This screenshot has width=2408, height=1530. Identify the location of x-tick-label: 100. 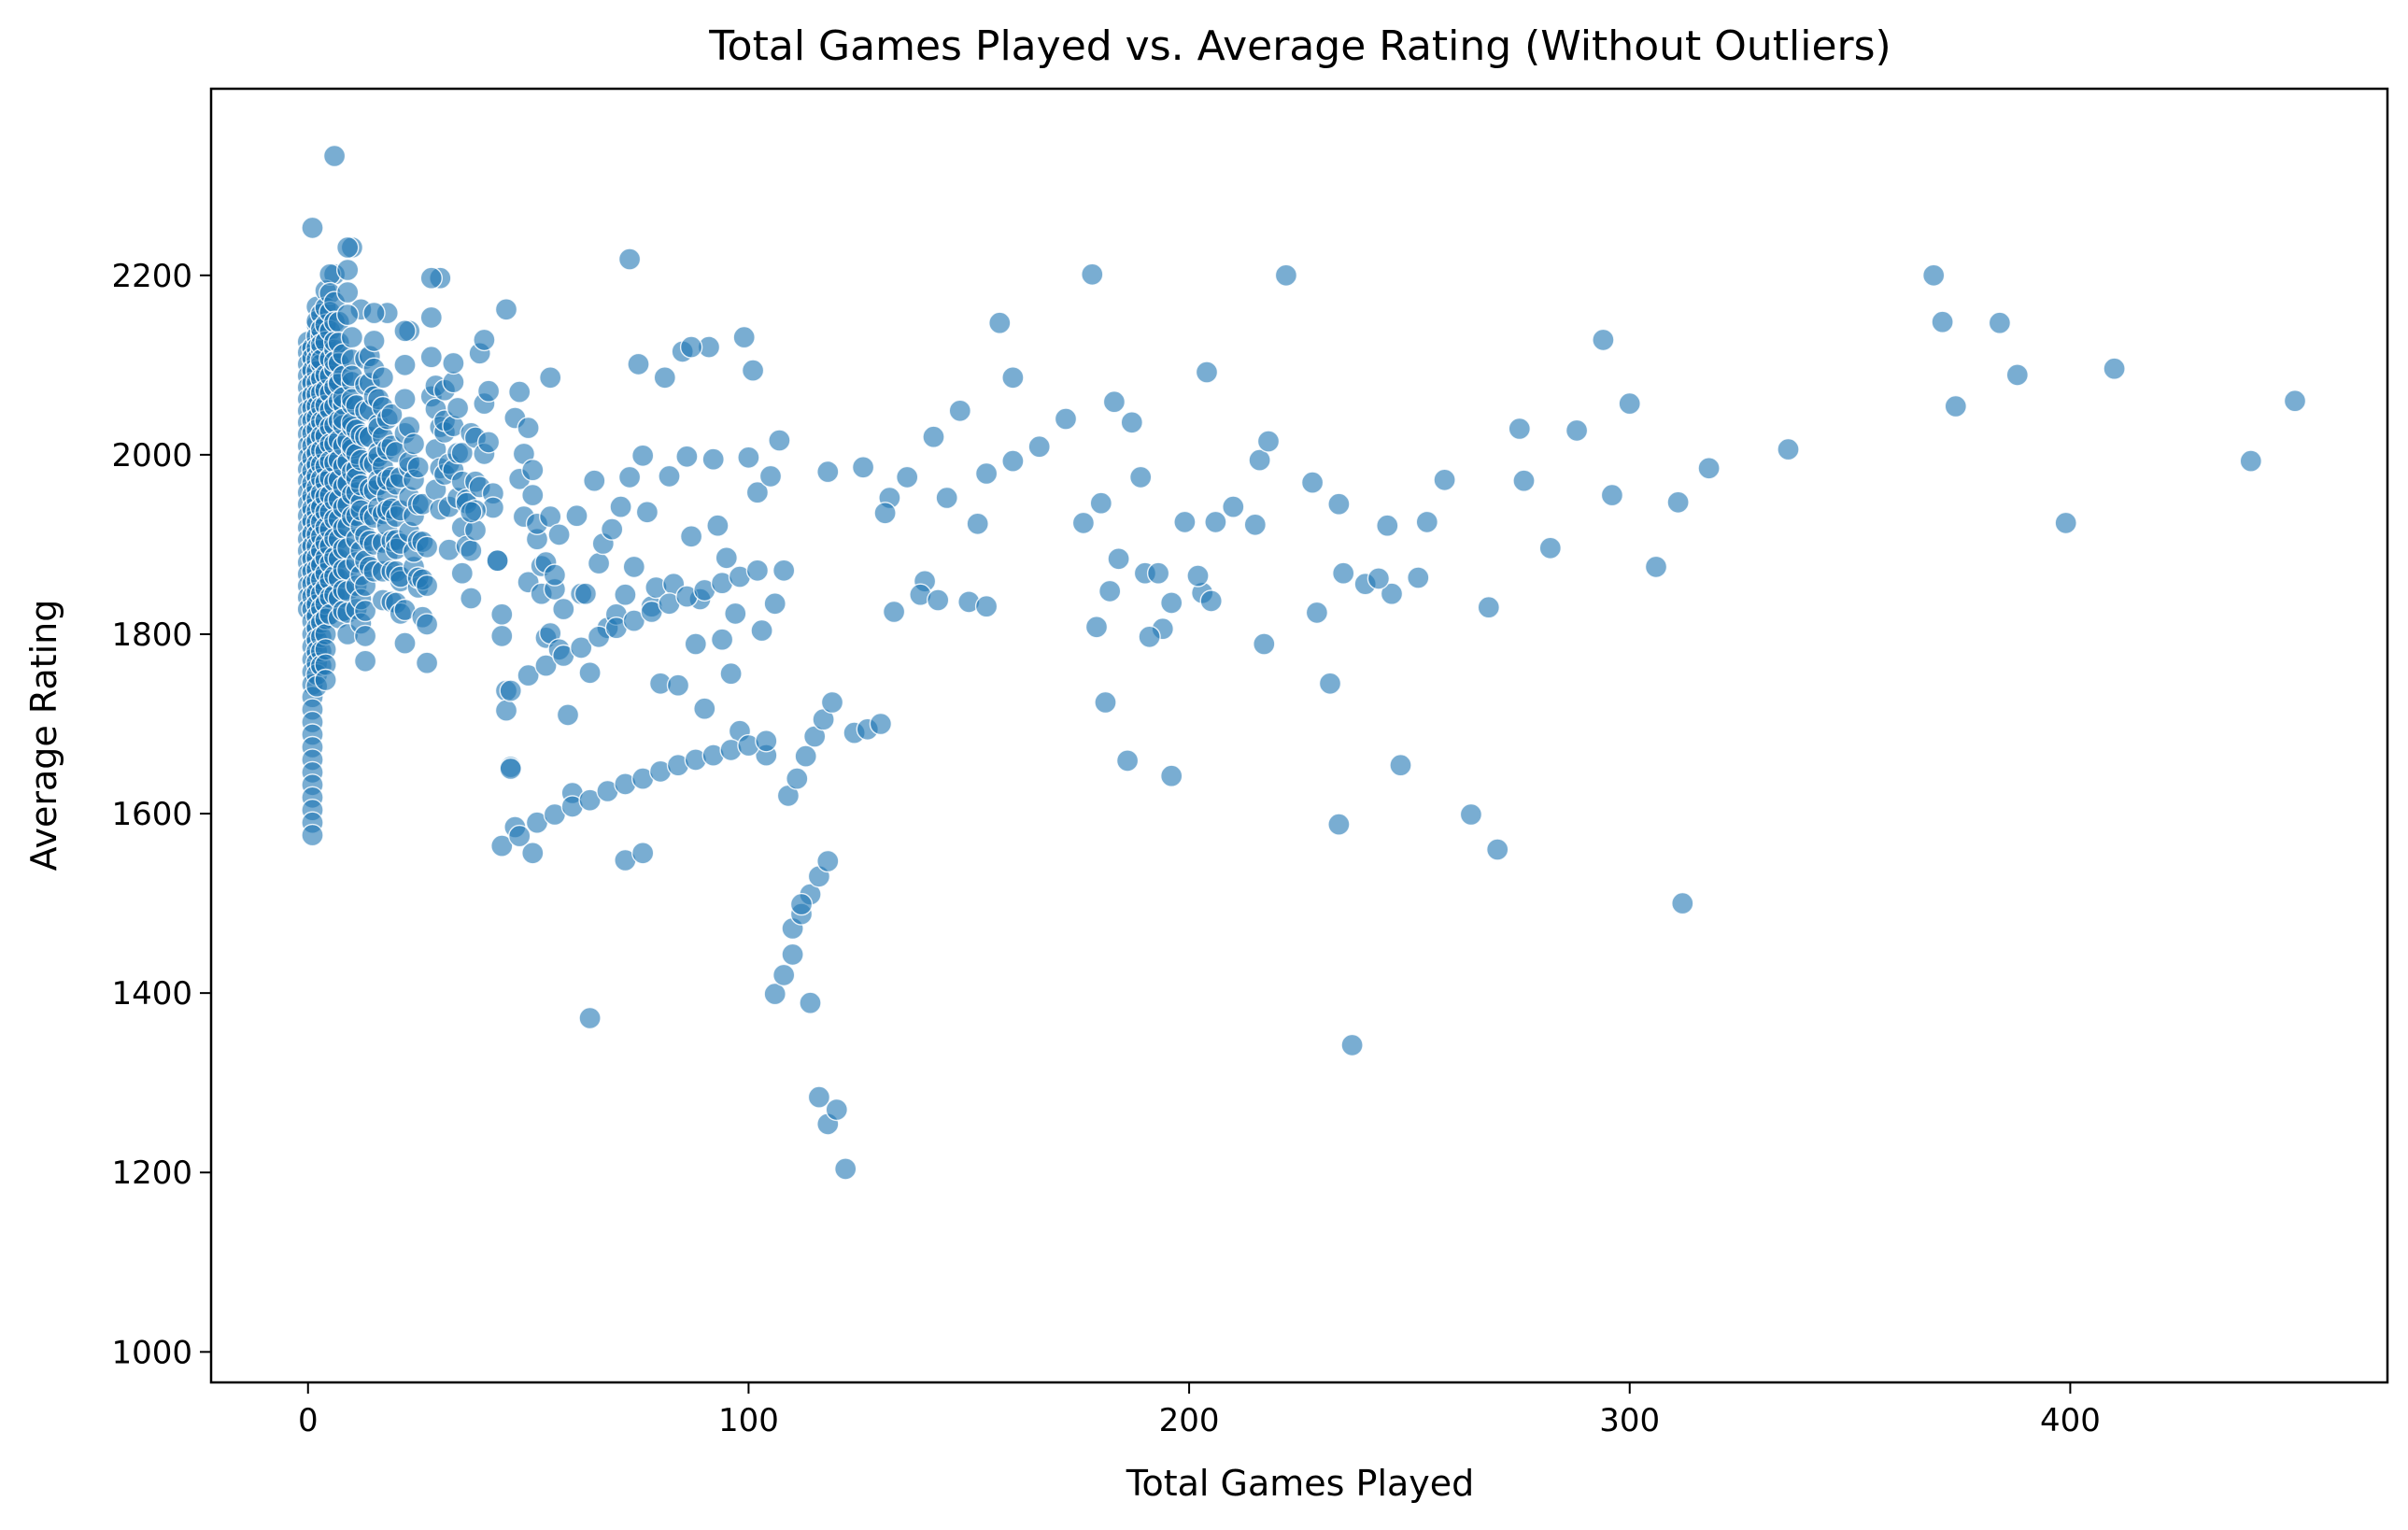
(748, 1420).